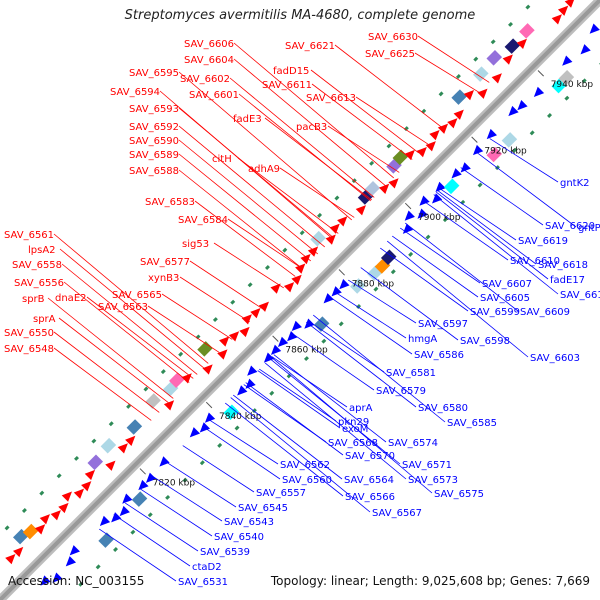 This screenshot has width=600, height=600. Describe the element at coordinates (203, 220) in the screenshot. I see `forward-gene-label: SAV_6584` at that location.